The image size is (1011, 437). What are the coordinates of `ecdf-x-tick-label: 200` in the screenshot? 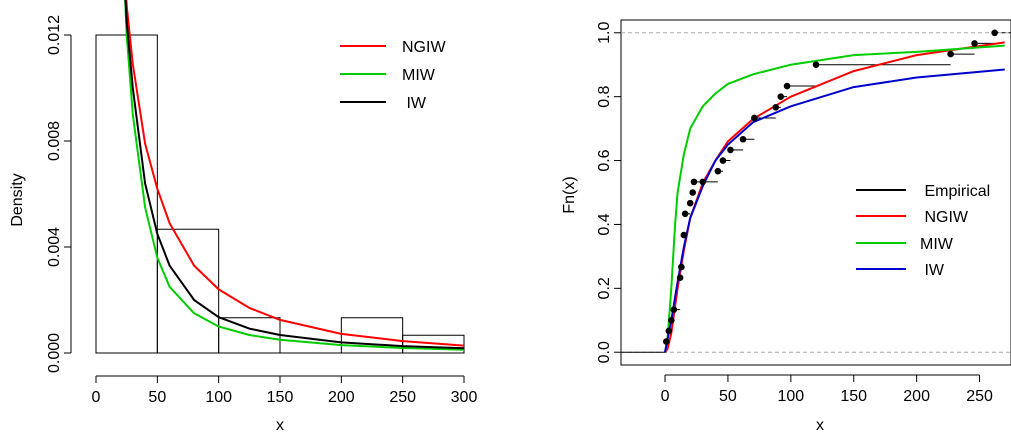 It's located at (916, 396).